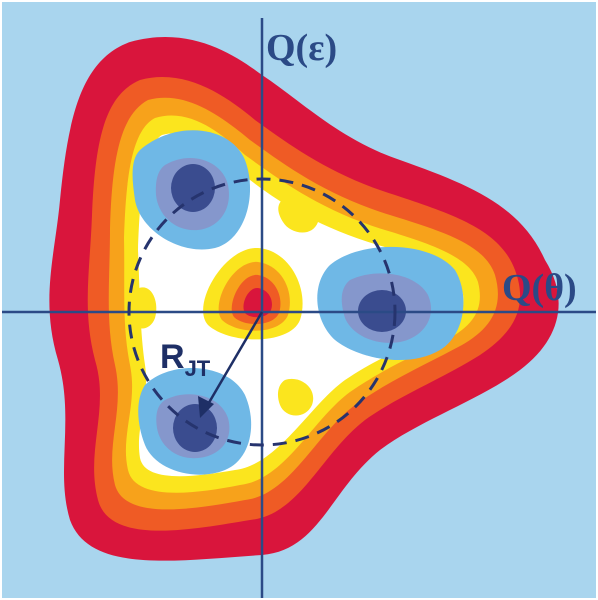 This screenshot has width=598, height=600. What do you see at coordinates (193, 188) in the screenshot?
I see `minimum-upper-left-dark` at bounding box center [193, 188].